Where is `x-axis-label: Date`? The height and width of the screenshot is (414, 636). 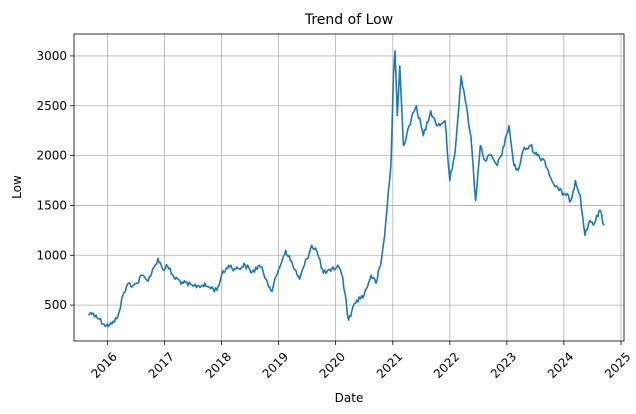
x-axis-label: Date is located at coordinates (349, 398).